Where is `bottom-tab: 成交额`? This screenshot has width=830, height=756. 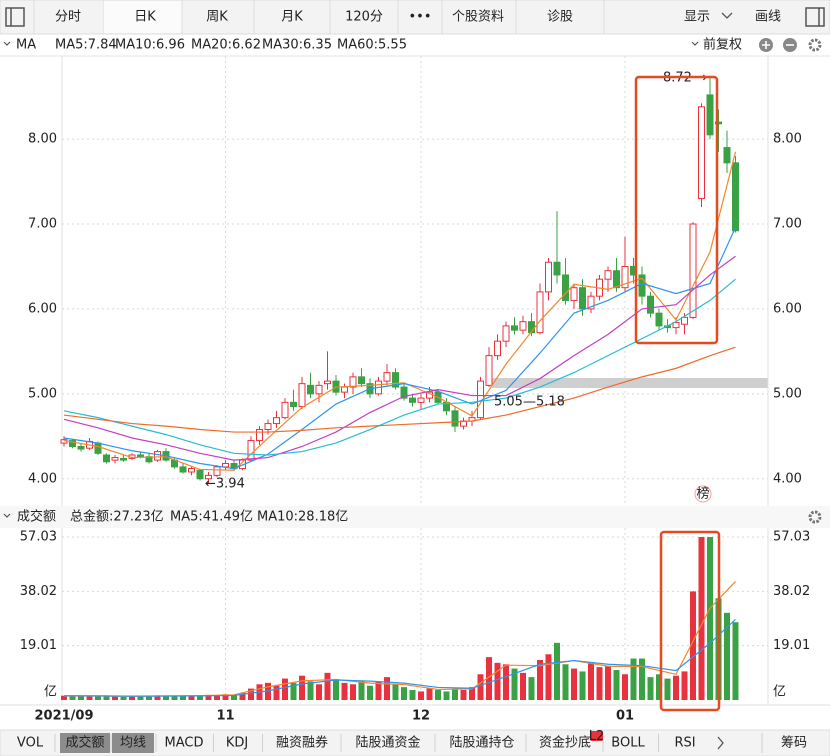
bottom-tab: 成交额 is located at coordinates (84, 743).